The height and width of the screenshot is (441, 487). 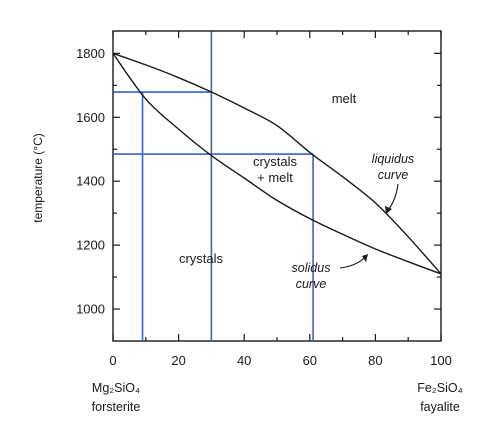 I want to click on region-two-phase-label-1: crystals, so click(x=275, y=161).